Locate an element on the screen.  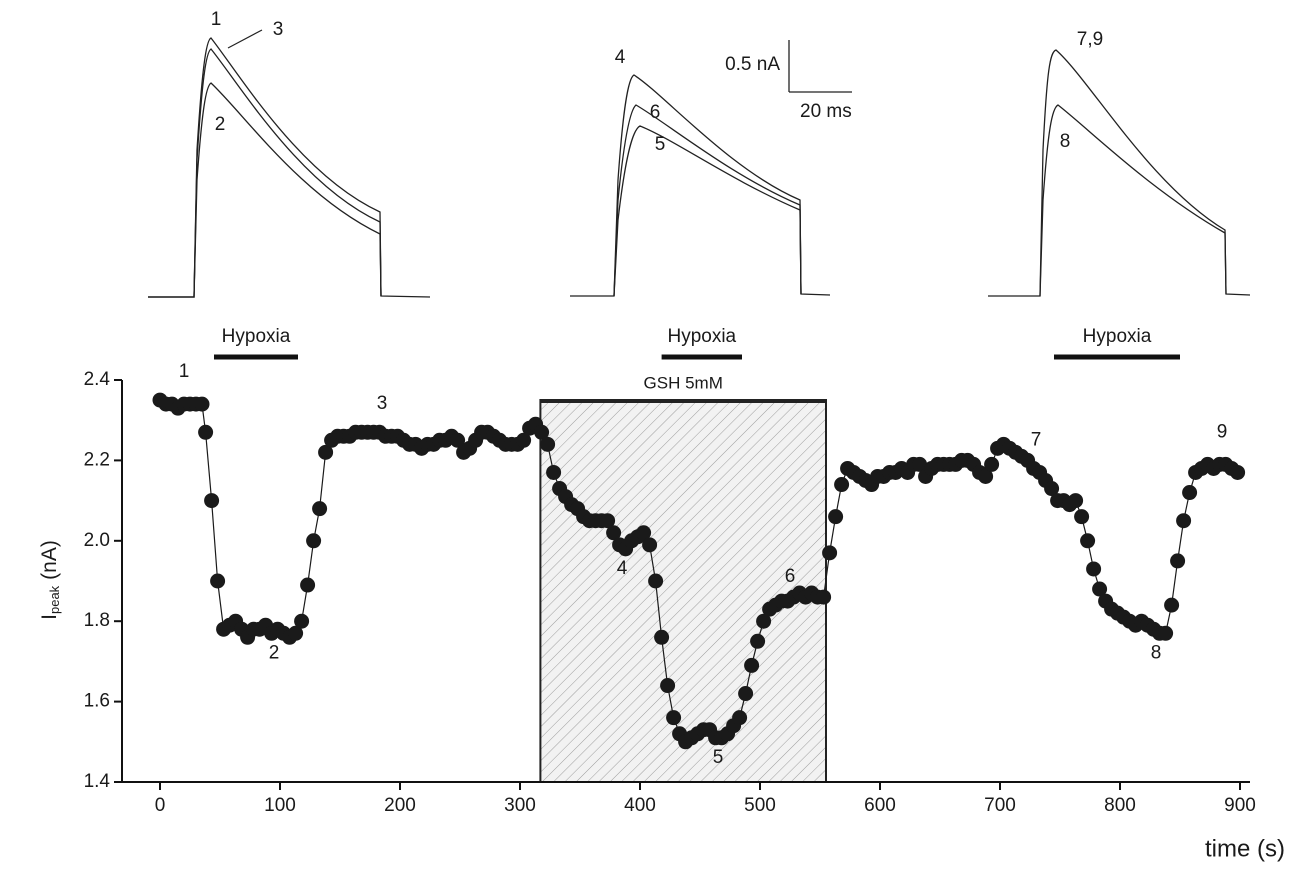
trace-label: 4 is located at coordinates (620, 57).